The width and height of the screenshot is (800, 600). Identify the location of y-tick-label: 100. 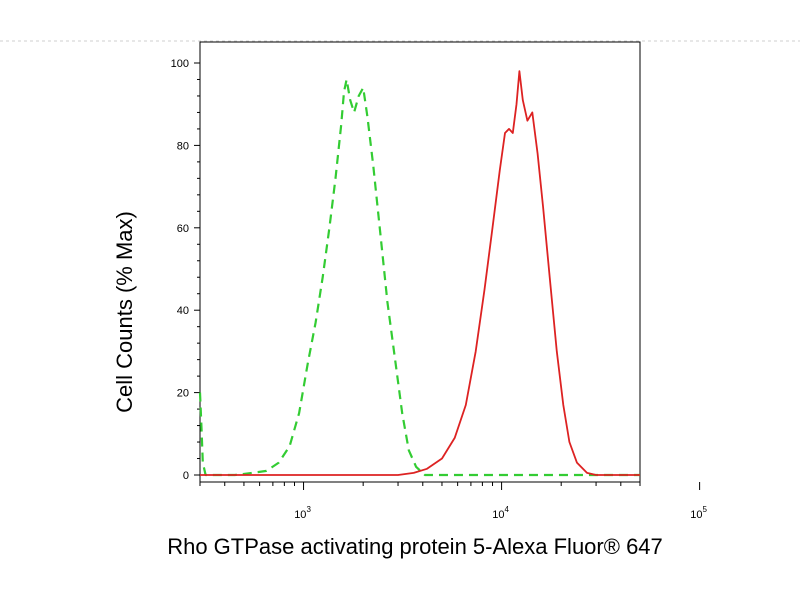
(180, 64).